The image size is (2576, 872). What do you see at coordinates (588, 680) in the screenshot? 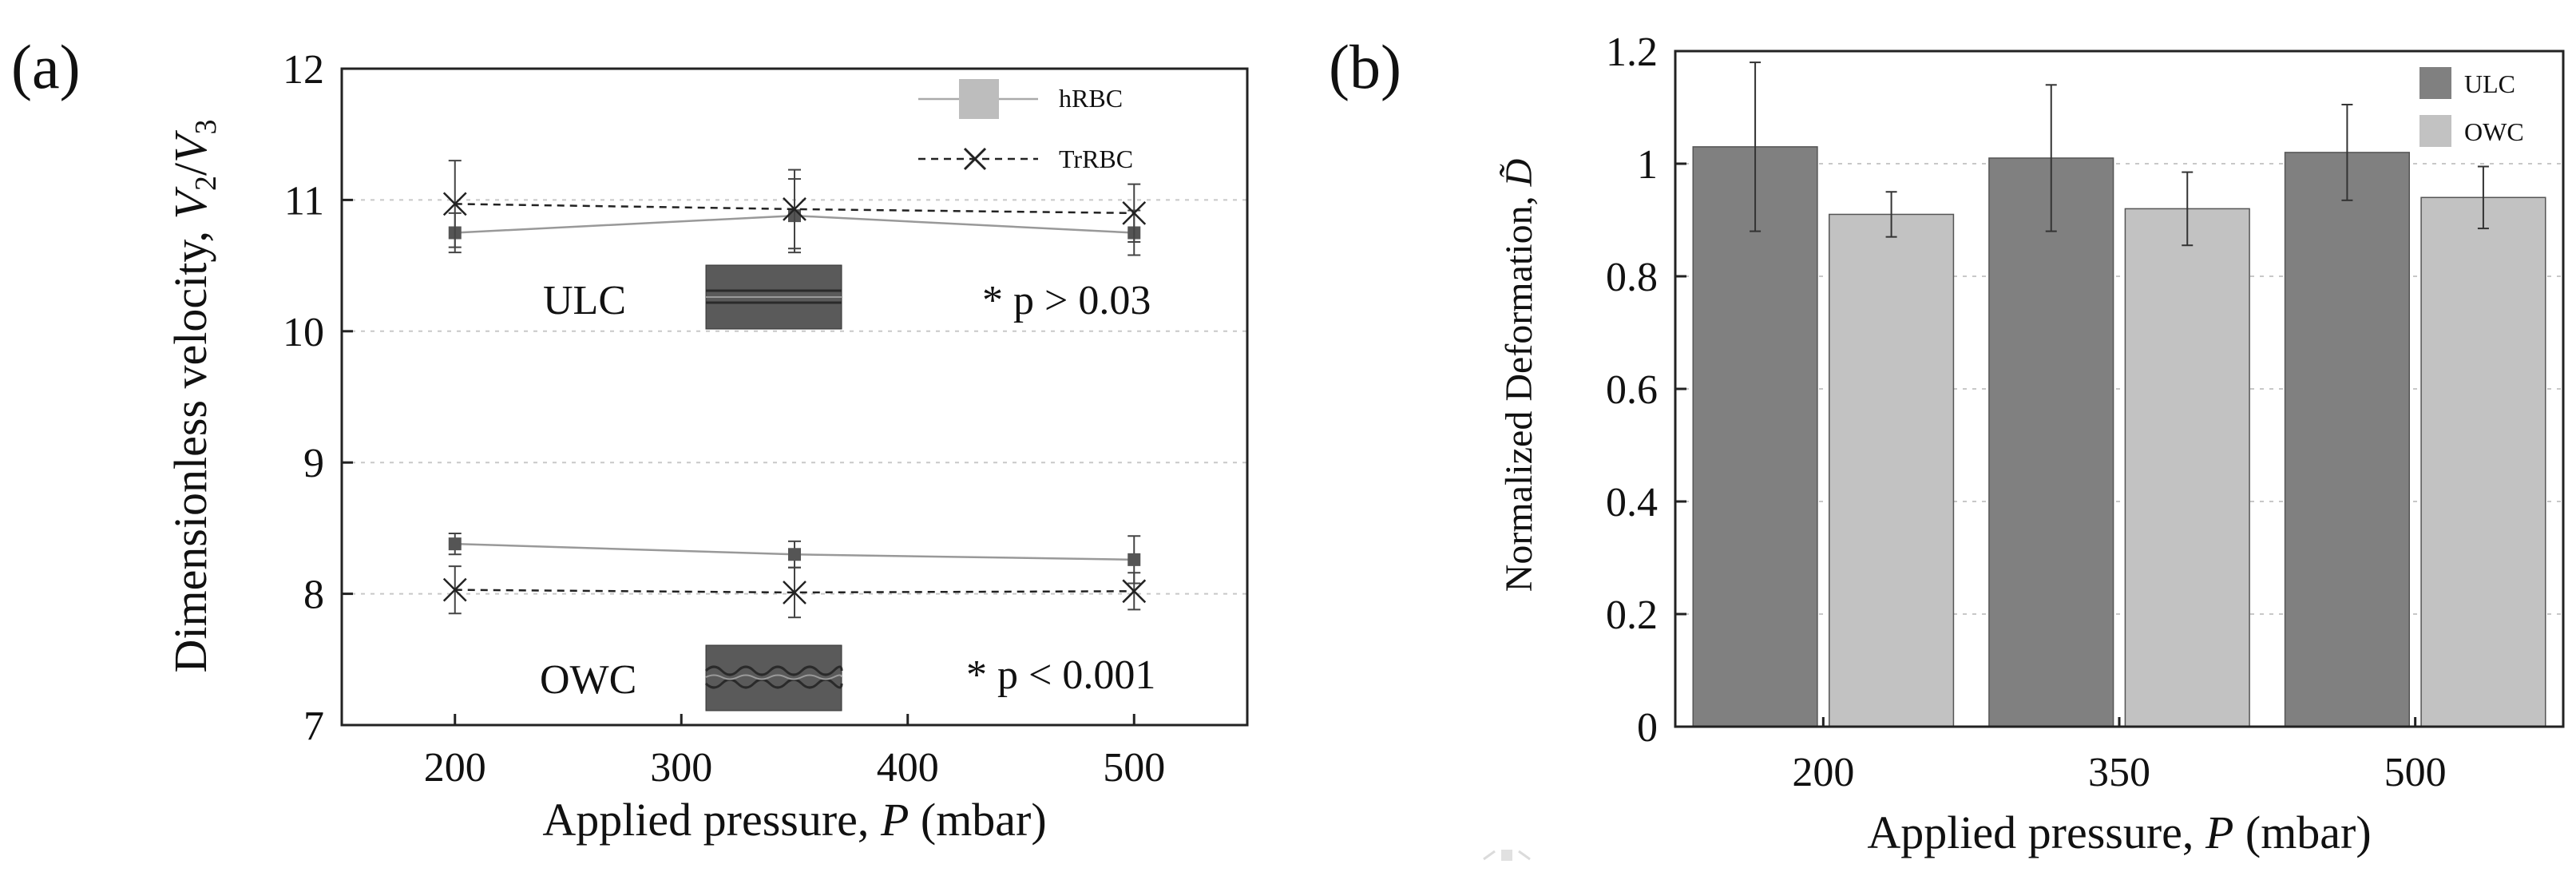
I see `owc-label: OWC` at bounding box center [588, 680].